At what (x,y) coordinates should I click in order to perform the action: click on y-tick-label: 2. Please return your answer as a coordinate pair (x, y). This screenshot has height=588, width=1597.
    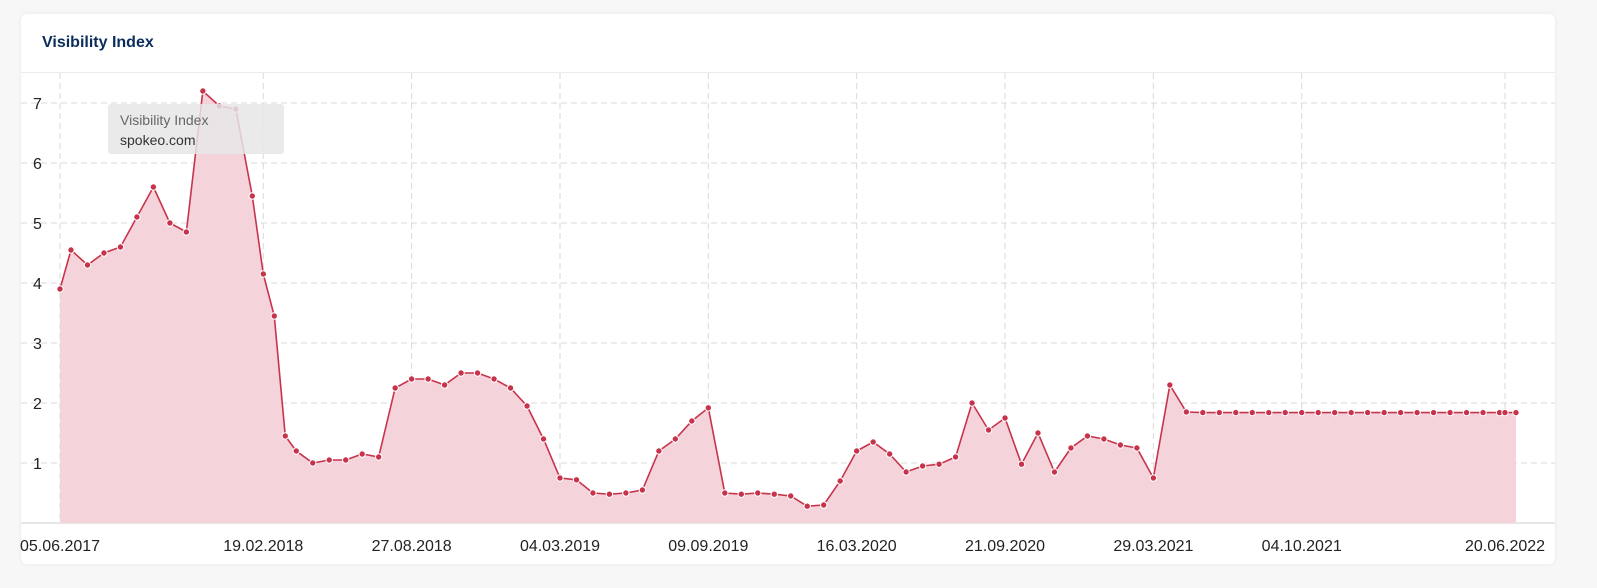
    Looking at the image, I should click on (37, 404).